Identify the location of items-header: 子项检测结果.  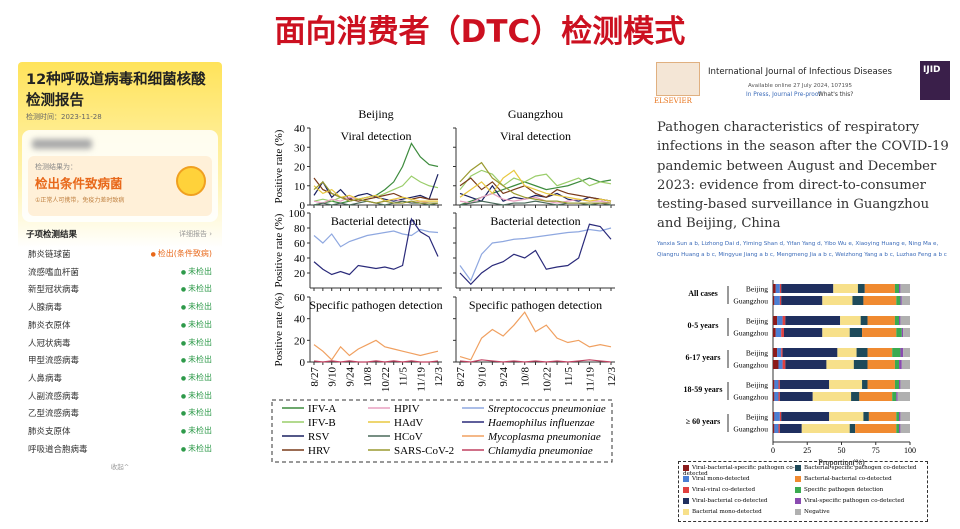
(52, 235).